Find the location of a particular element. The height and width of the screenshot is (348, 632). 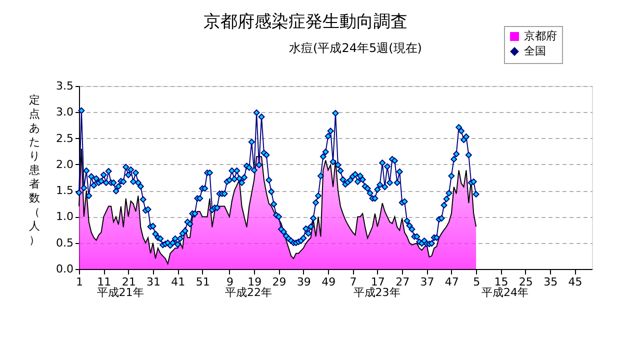

y-tick-label: 0.0 is located at coordinates (65, 269).